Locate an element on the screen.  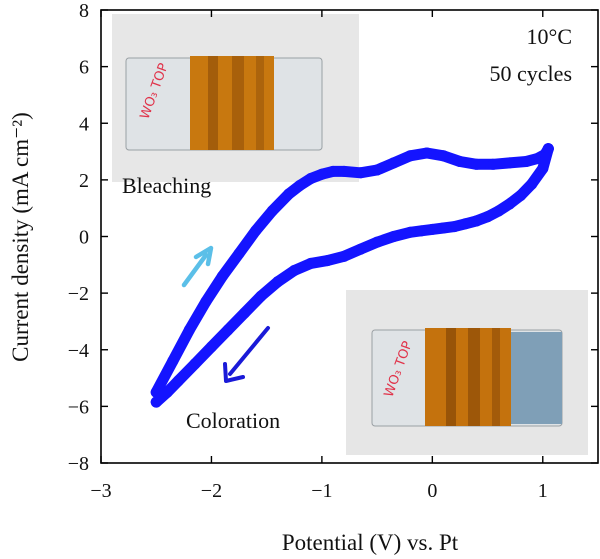
bleaching-arrow is located at coordinates (197, 266).